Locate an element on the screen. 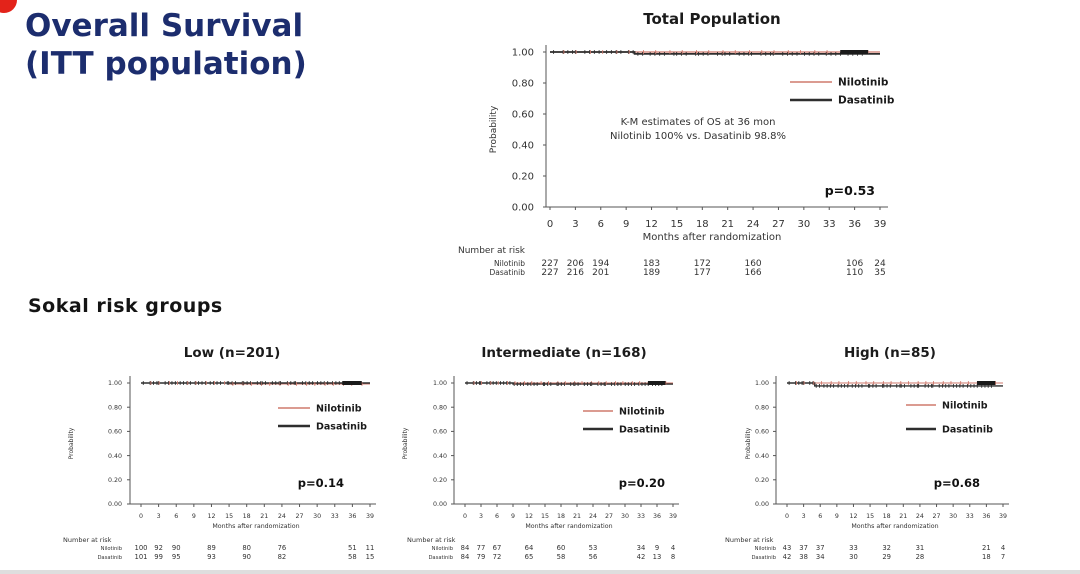  risk-value: 177 is located at coordinates (702, 273).